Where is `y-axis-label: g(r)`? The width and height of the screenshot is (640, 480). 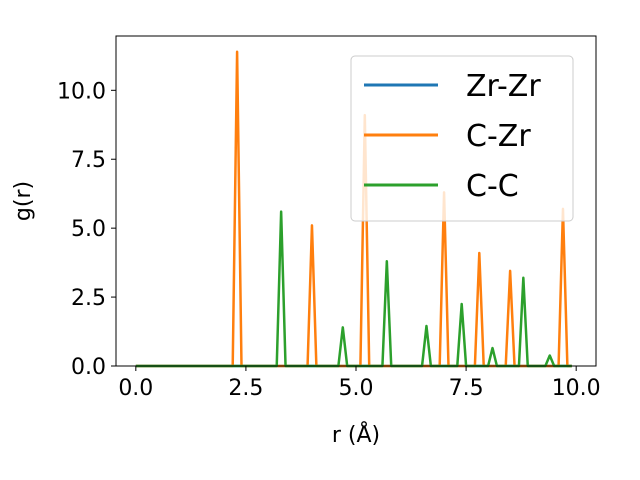 y-axis-label: g(r) is located at coordinates (23, 201).